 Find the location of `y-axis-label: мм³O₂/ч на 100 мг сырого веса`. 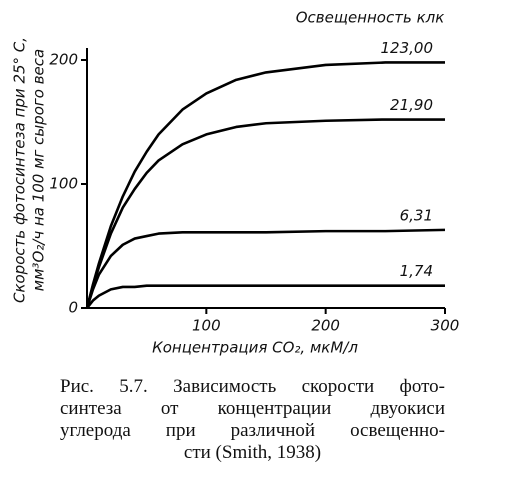

y-axis-label: мм³O₂/ч на 100 мг сырого веса is located at coordinates (39, 170).